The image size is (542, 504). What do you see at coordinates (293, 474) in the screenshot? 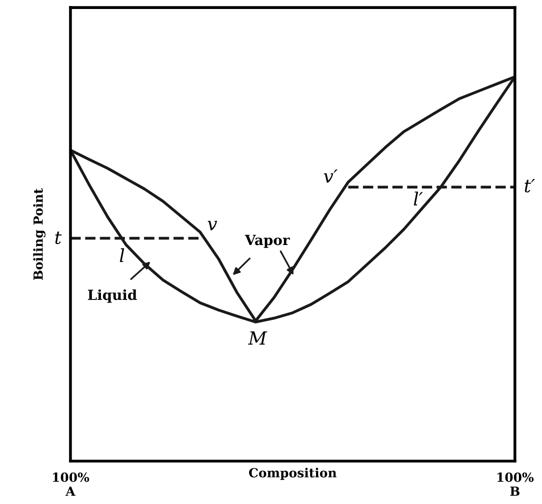
I see `x-axis-title: Composition` at bounding box center [293, 474].